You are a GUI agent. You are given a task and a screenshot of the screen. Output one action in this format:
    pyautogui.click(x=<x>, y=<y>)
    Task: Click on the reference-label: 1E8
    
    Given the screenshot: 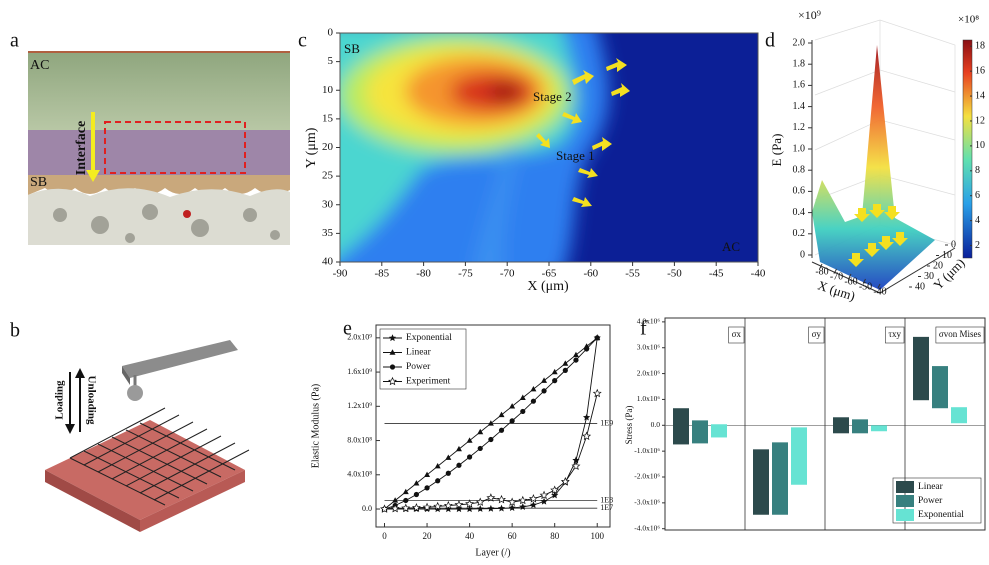 What is the action you would take?
    pyautogui.click(x=606, y=499)
    